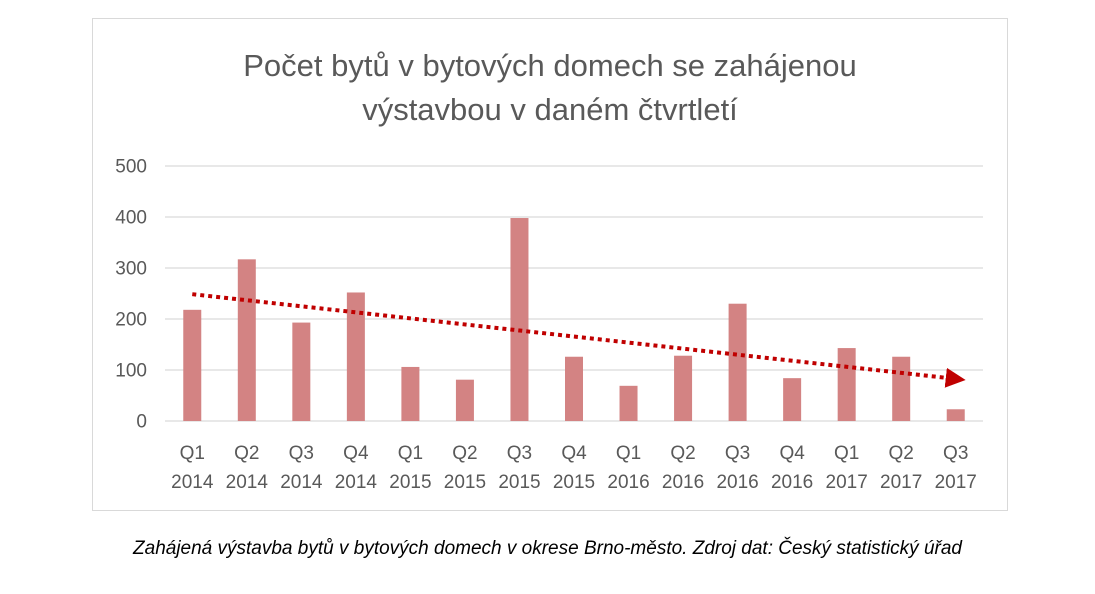 Image resolution: width=1095 pixels, height=594 pixels. What do you see at coordinates (955, 415) in the screenshot?
I see `bar-Q3-2017` at bounding box center [955, 415].